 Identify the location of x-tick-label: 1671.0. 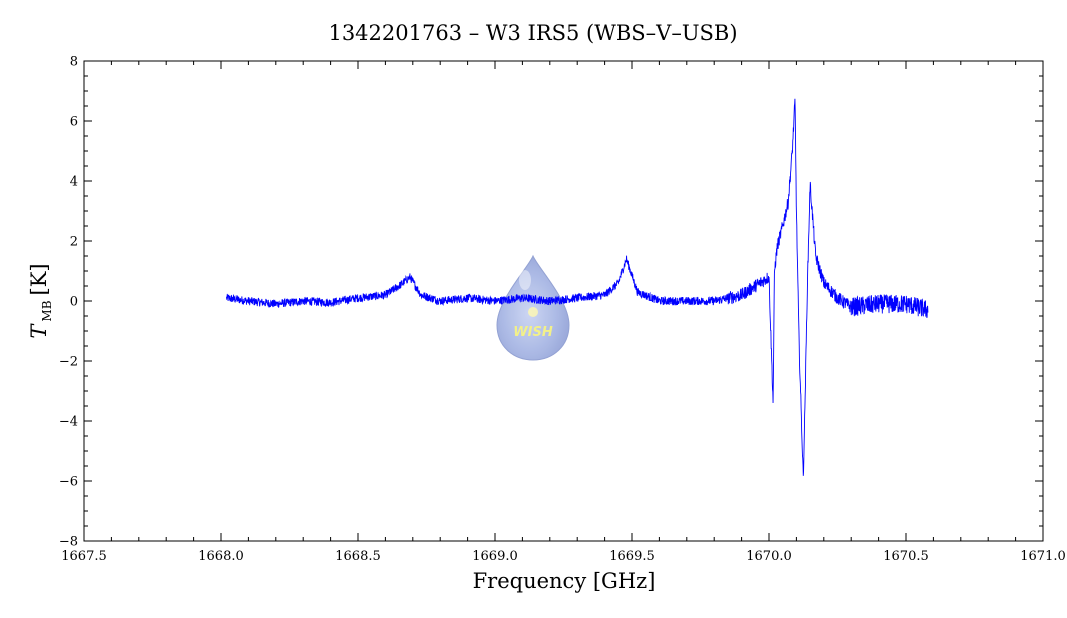
(1043, 556).